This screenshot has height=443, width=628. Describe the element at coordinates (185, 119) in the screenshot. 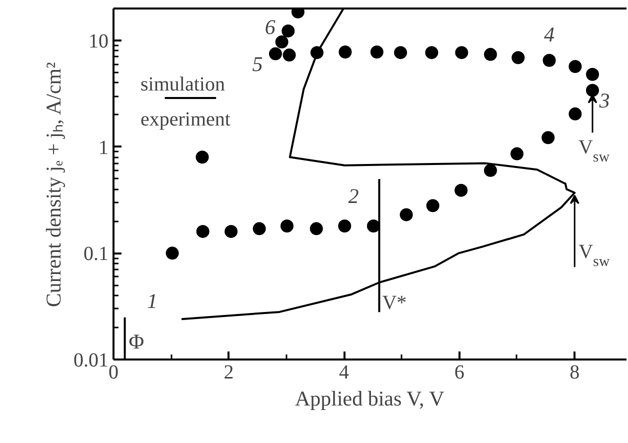

I see `series-label: experiment` at that location.